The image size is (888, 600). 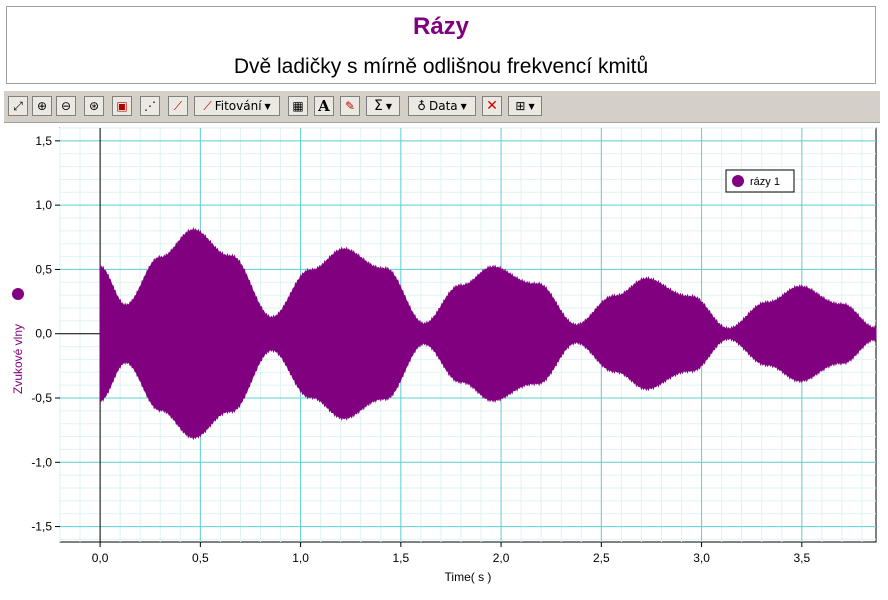 I want to click on data-drop-icon: ♁, so click(x=421, y=106).